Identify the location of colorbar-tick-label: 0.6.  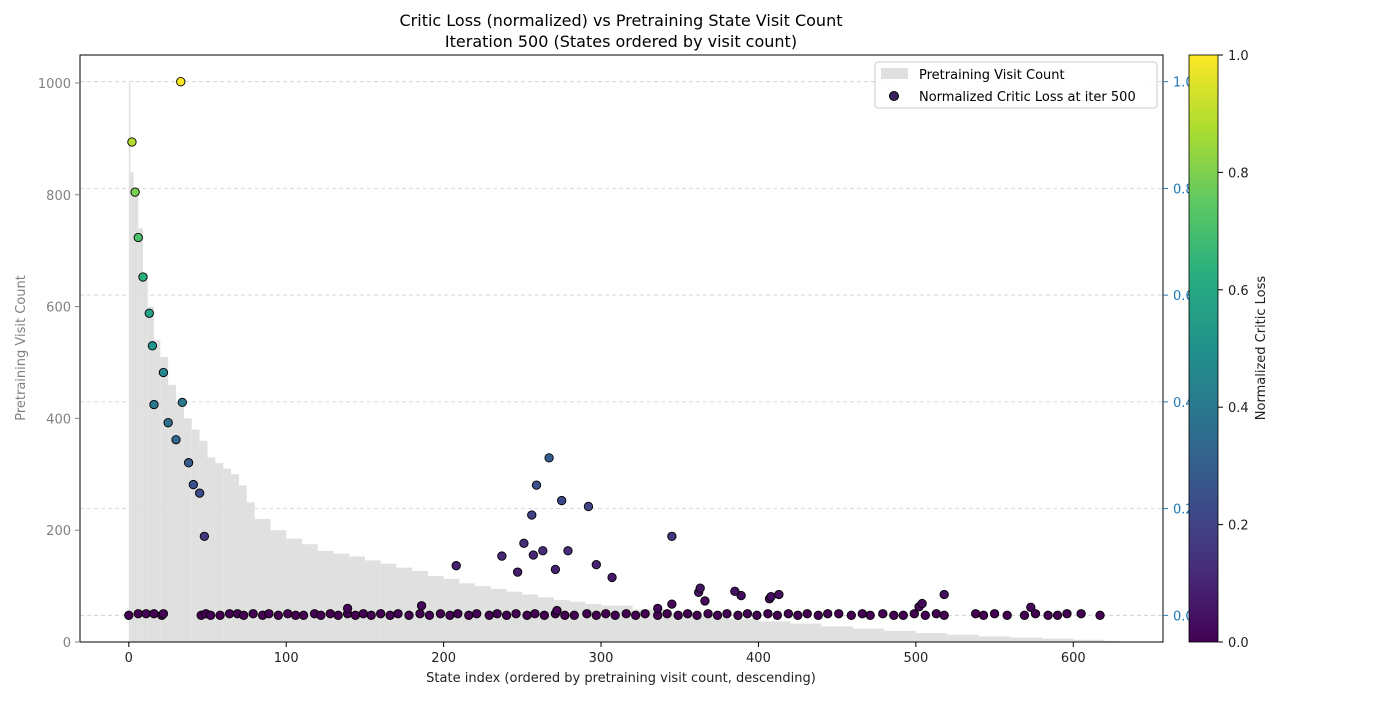
(1238, 291).